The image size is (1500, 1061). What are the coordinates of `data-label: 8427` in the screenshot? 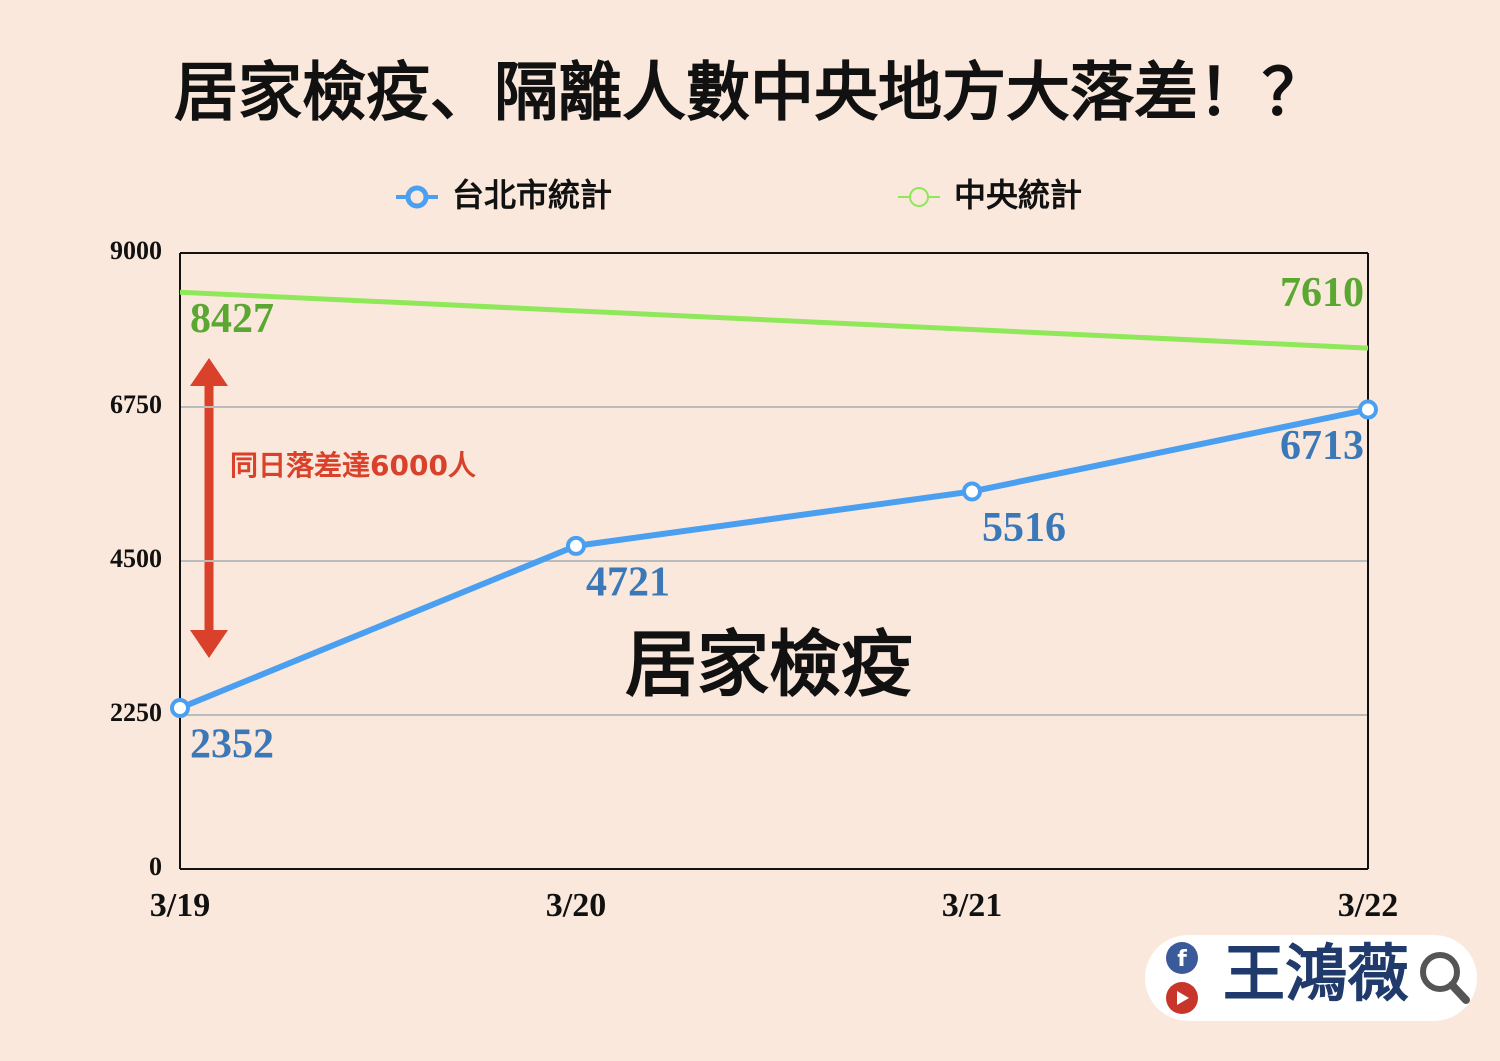 It's located at (232, 319).